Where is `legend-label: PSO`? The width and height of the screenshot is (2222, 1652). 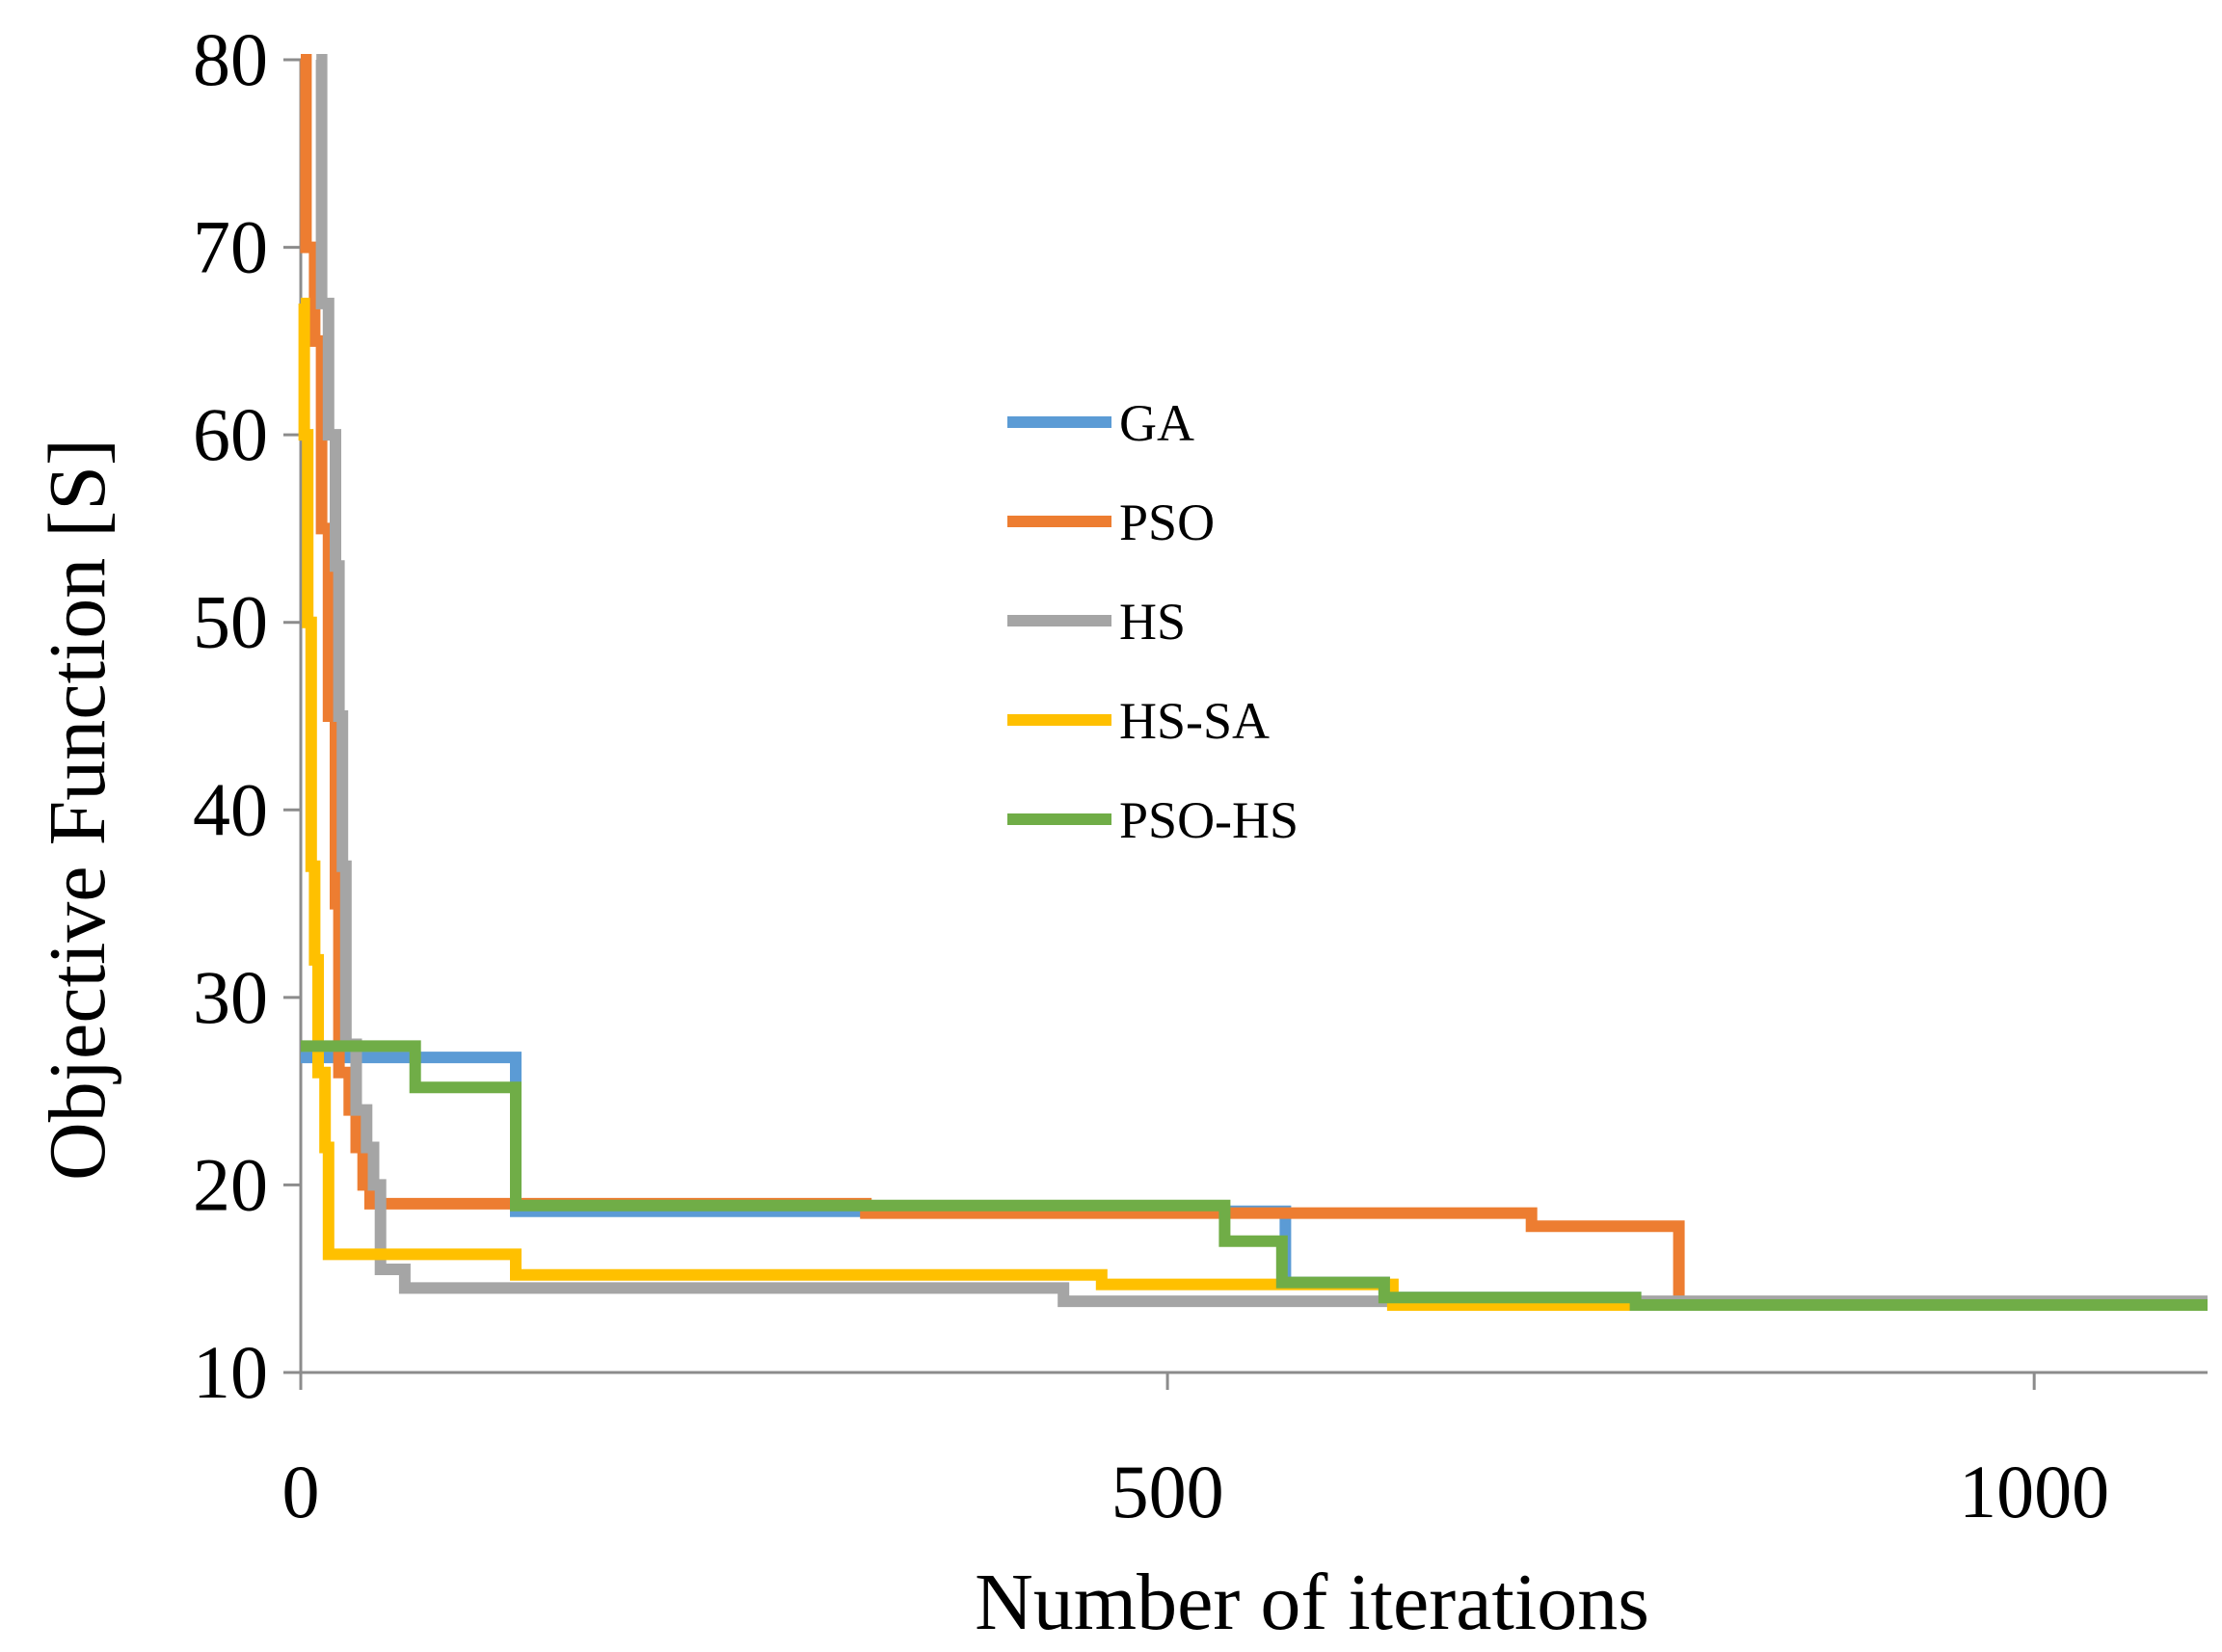 legend-label: PSO is located at coordinates (1167, 522).